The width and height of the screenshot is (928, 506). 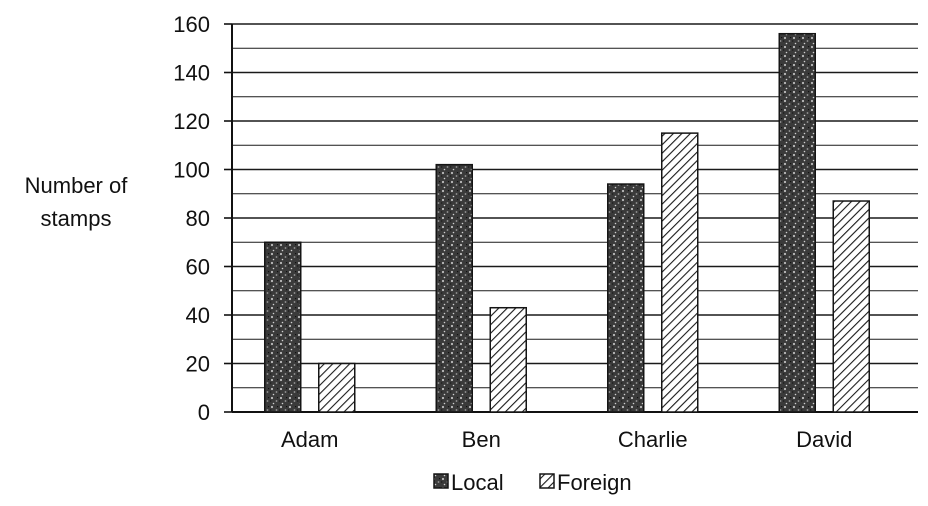 I want to click on y-tick-label: 160, so click(x=191, y=24).